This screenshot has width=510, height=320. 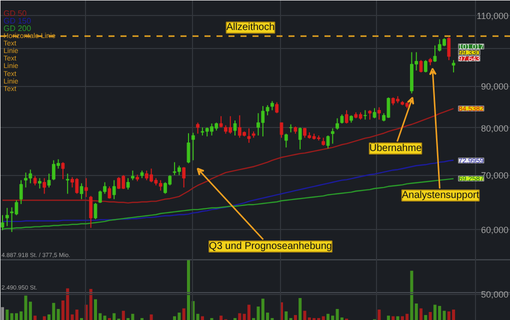 What do you see at coordinates (494, 295) in the screenshot?
I see `y-tick-label: 50,000` at bounding box center [494, 295].